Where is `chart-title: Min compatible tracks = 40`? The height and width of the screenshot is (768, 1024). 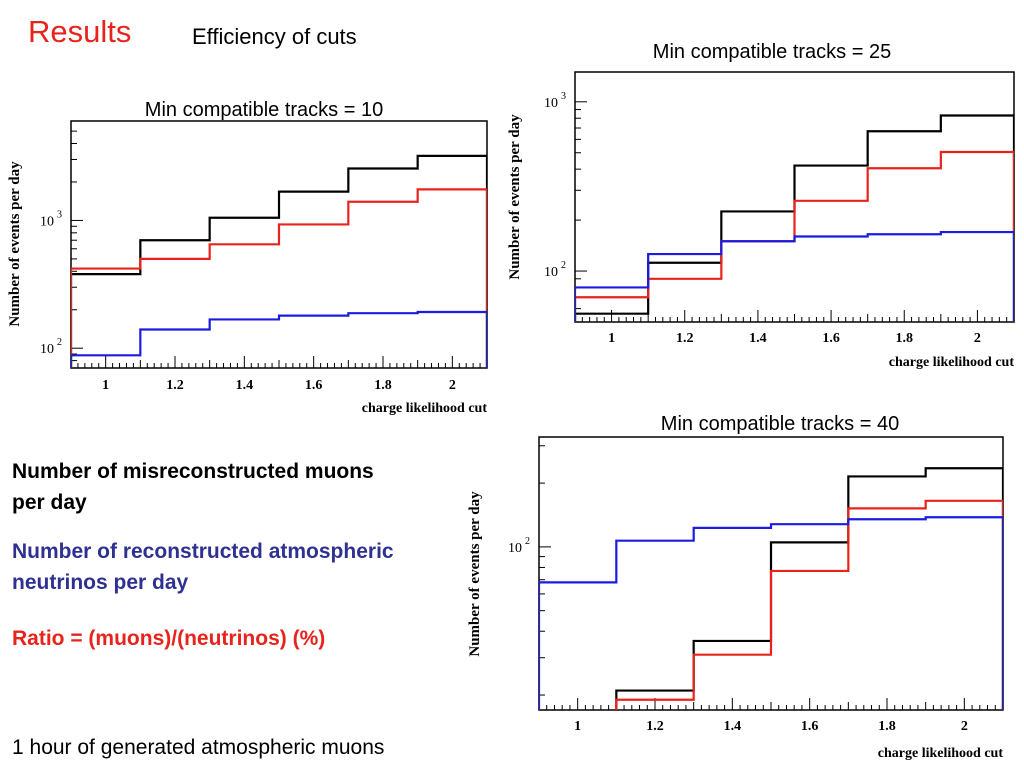
chart-title: Min compatible tracks = 40 is located at coordinates (780, 424).